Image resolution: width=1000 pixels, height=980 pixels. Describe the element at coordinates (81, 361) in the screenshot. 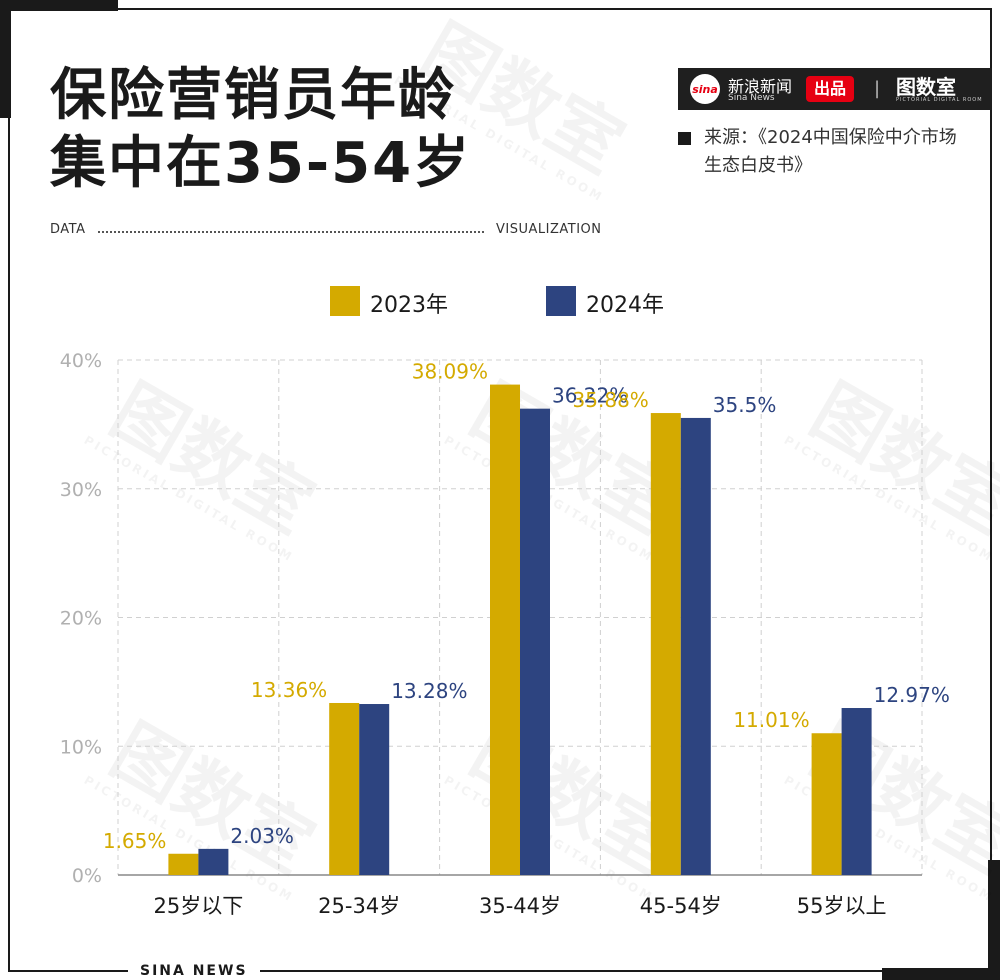

I see `y-tick-label: 40%` at that location.